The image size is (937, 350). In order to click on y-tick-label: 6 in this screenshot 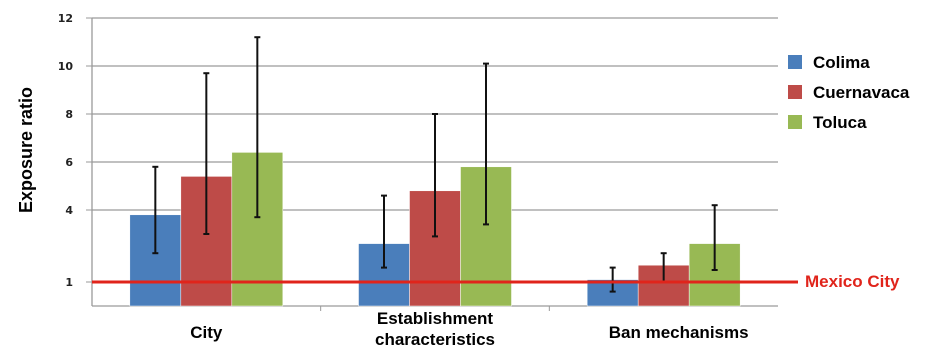, I will do `click(69, 162)`.